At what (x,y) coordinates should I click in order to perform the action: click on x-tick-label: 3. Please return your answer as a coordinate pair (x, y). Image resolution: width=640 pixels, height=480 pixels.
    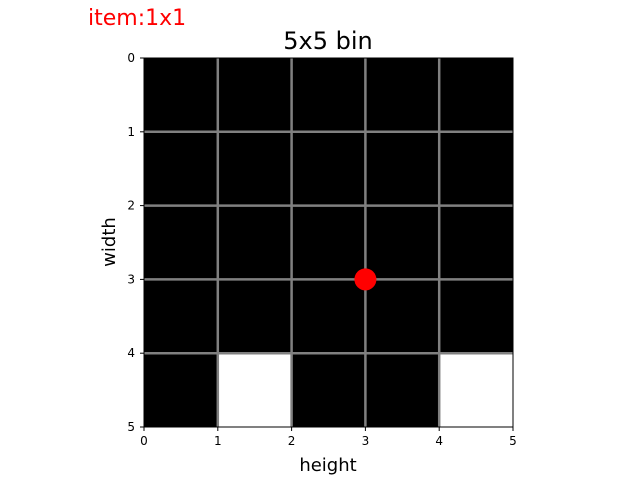
    Looking at the image, I should click on (366, 441).